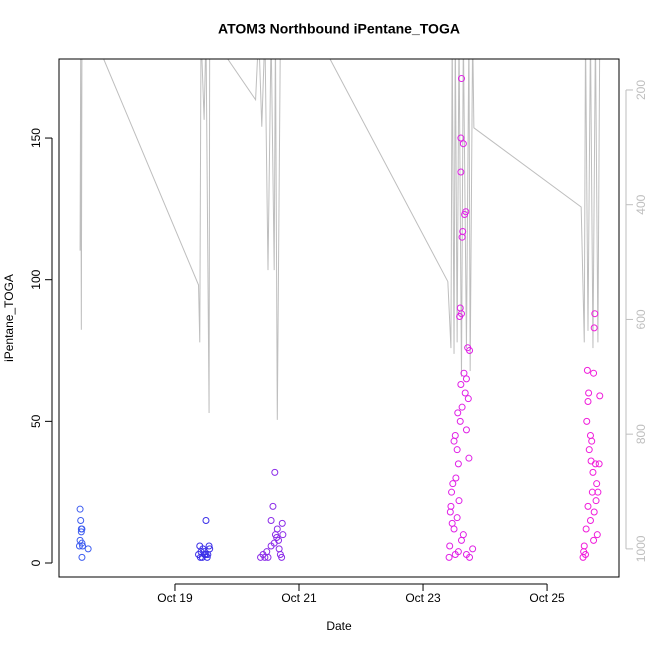 Image resolution: width=650 pixels, height=650 pixels. Describe the element at coordinates (9, 318) in the screenshot. I see `y-axis-label: iPentane_TOGA` at that location.